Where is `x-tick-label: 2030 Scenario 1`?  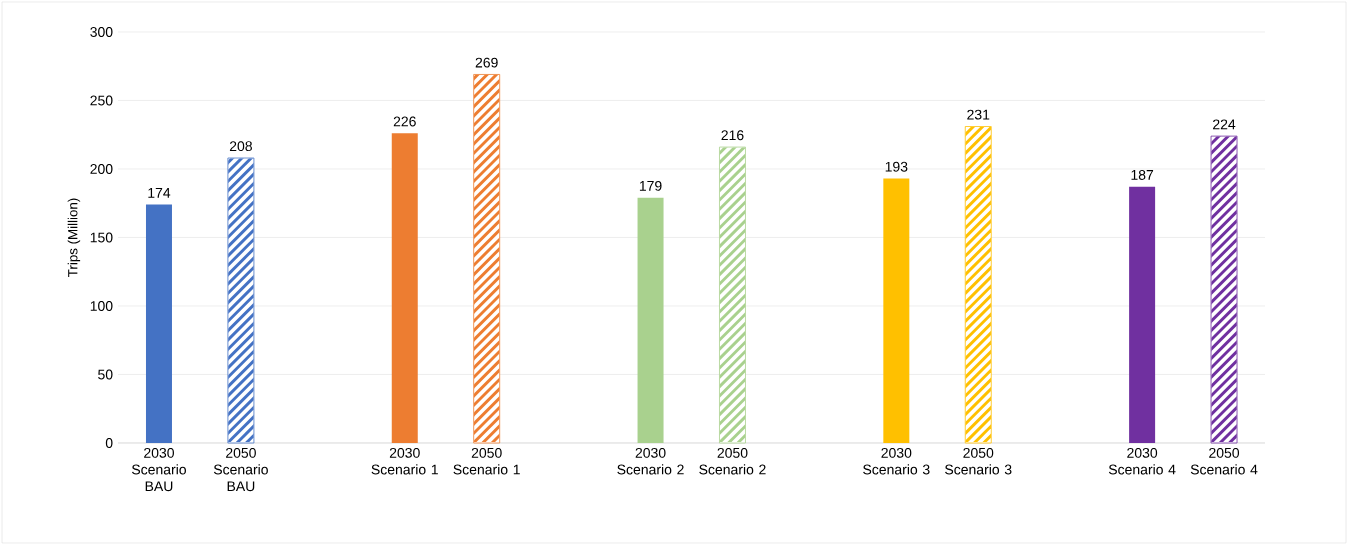
x-tick-label: 2030 Scenario 1 is located at coordinates (404, 461).